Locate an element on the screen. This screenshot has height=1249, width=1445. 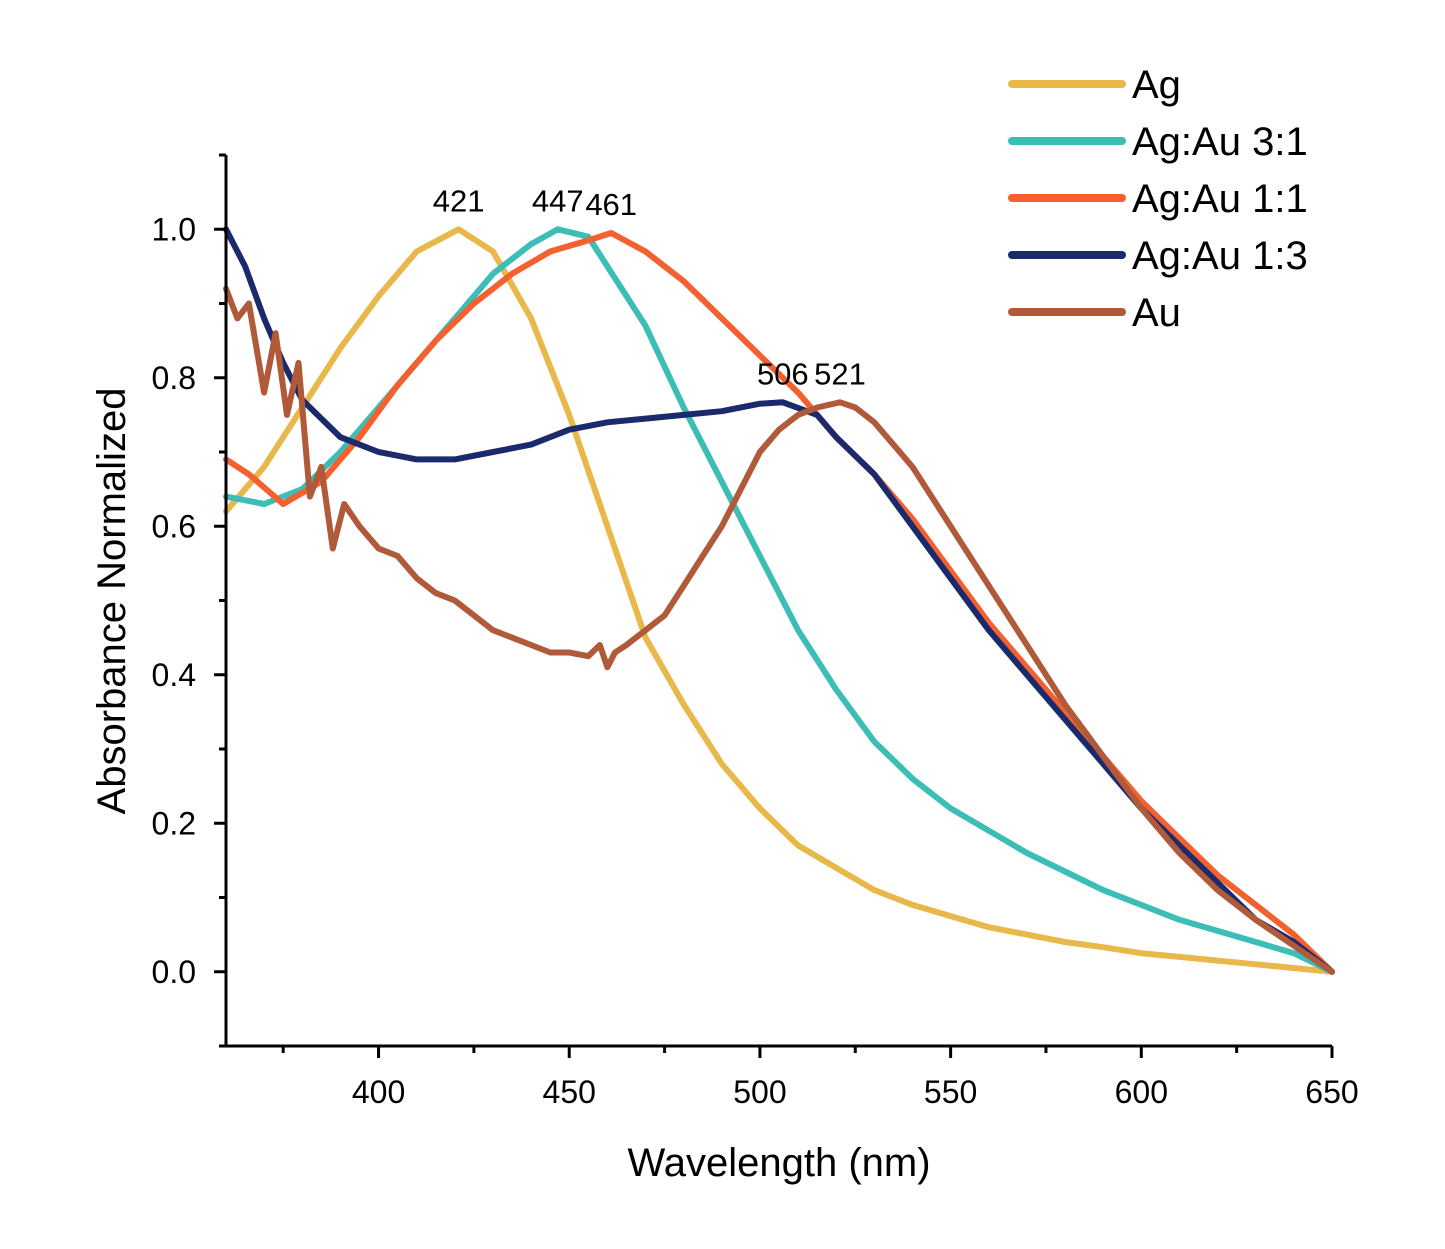
legend-label-ag-au-1-3: Ag:Au 1:3 is located at coordinates (1220, 256).